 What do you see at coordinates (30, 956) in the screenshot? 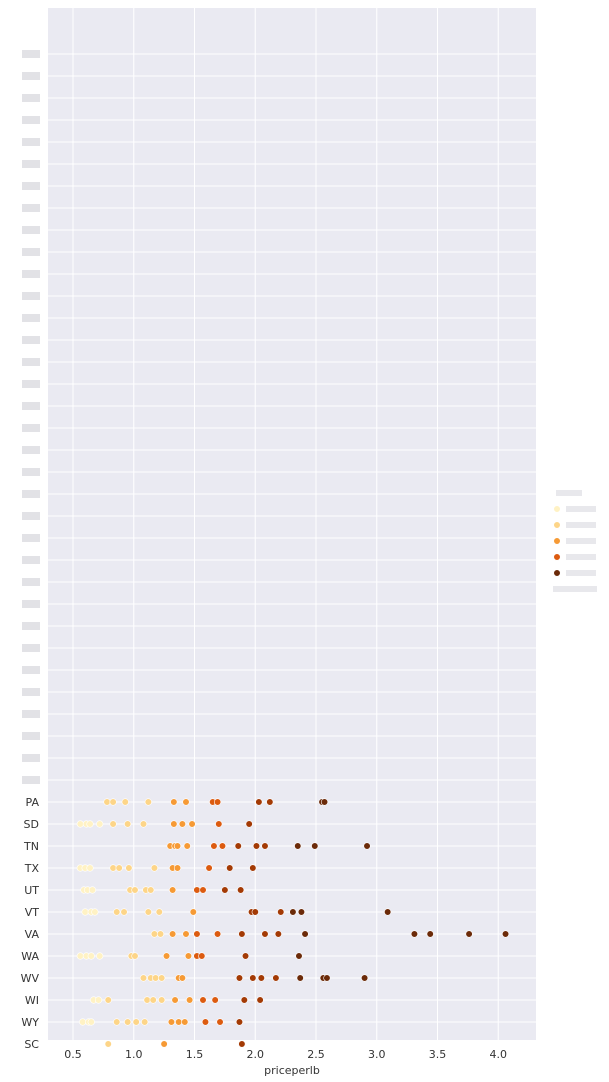
I see `y-tick-label: WA` at bounding box center [30, 956].